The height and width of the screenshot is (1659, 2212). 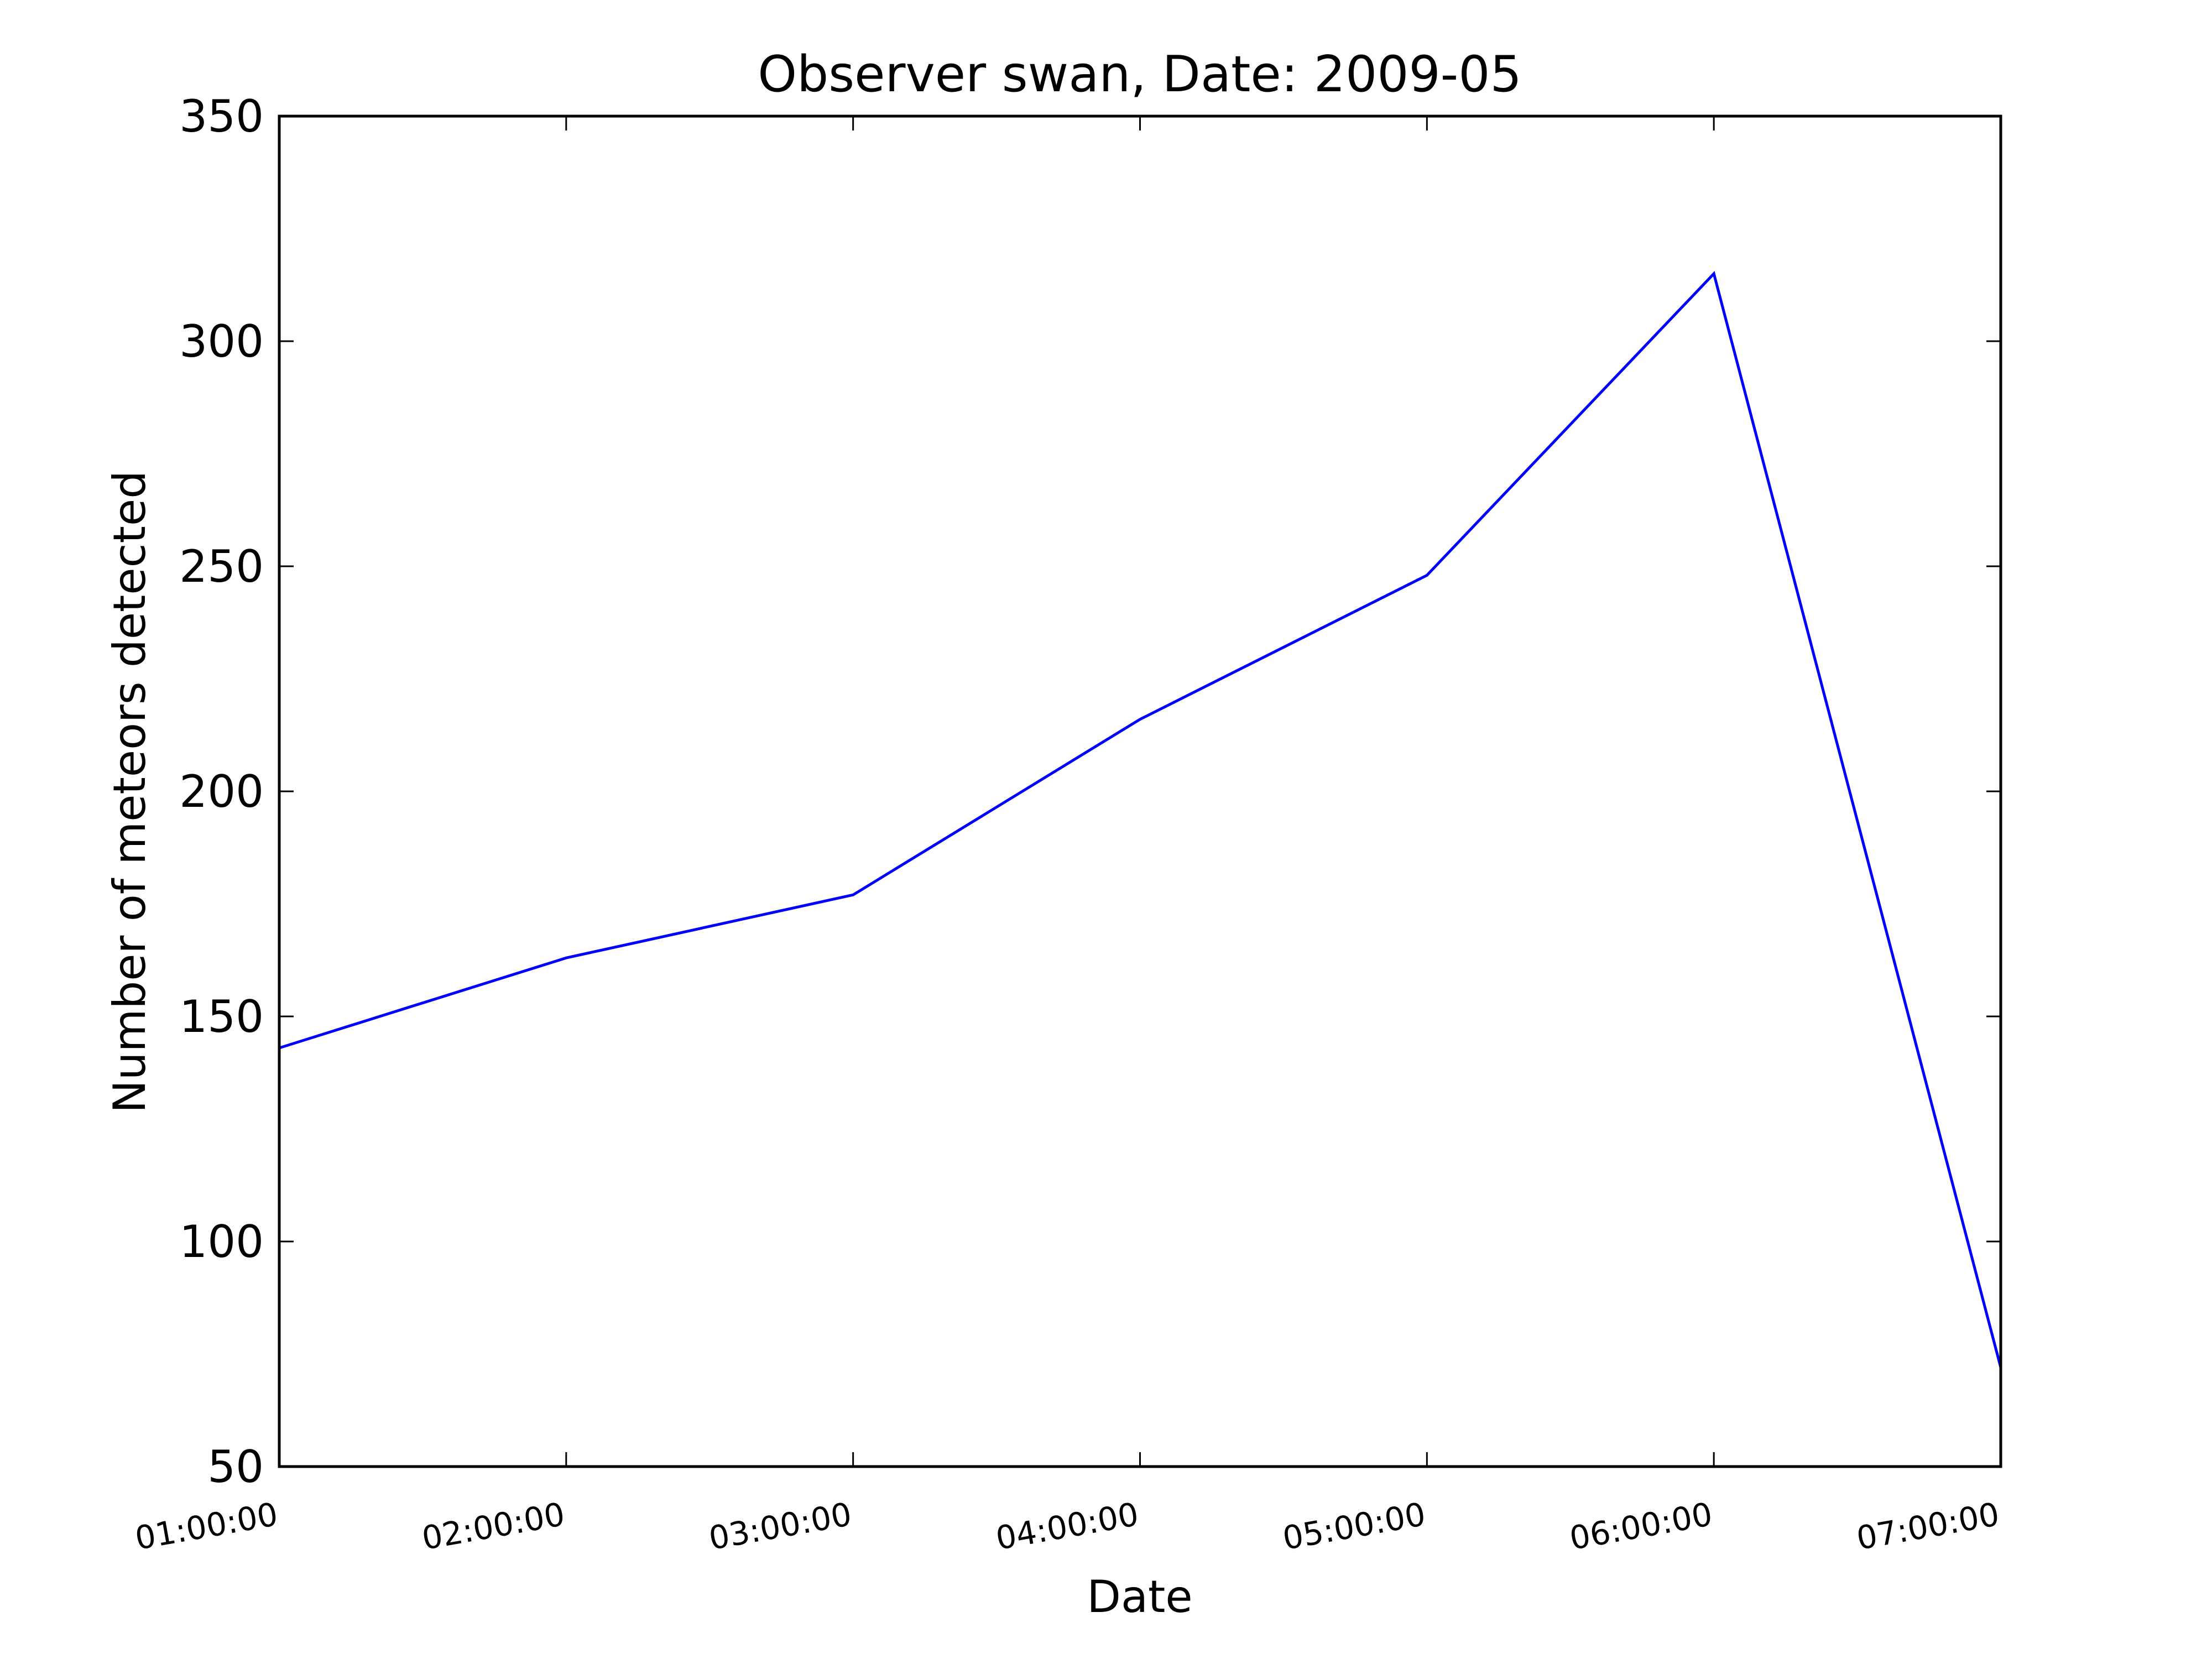 I want to click on y-axis-label: Number of meteors detected, so click(x=130, y=792).